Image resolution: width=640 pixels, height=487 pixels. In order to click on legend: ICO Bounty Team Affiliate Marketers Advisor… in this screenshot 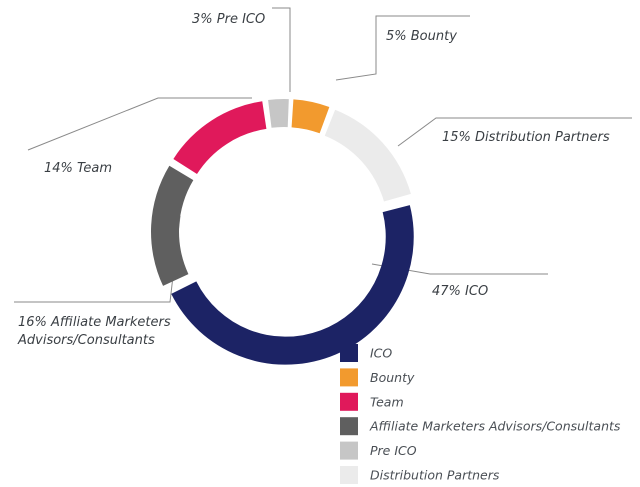, I will do `click(480, 414)`.